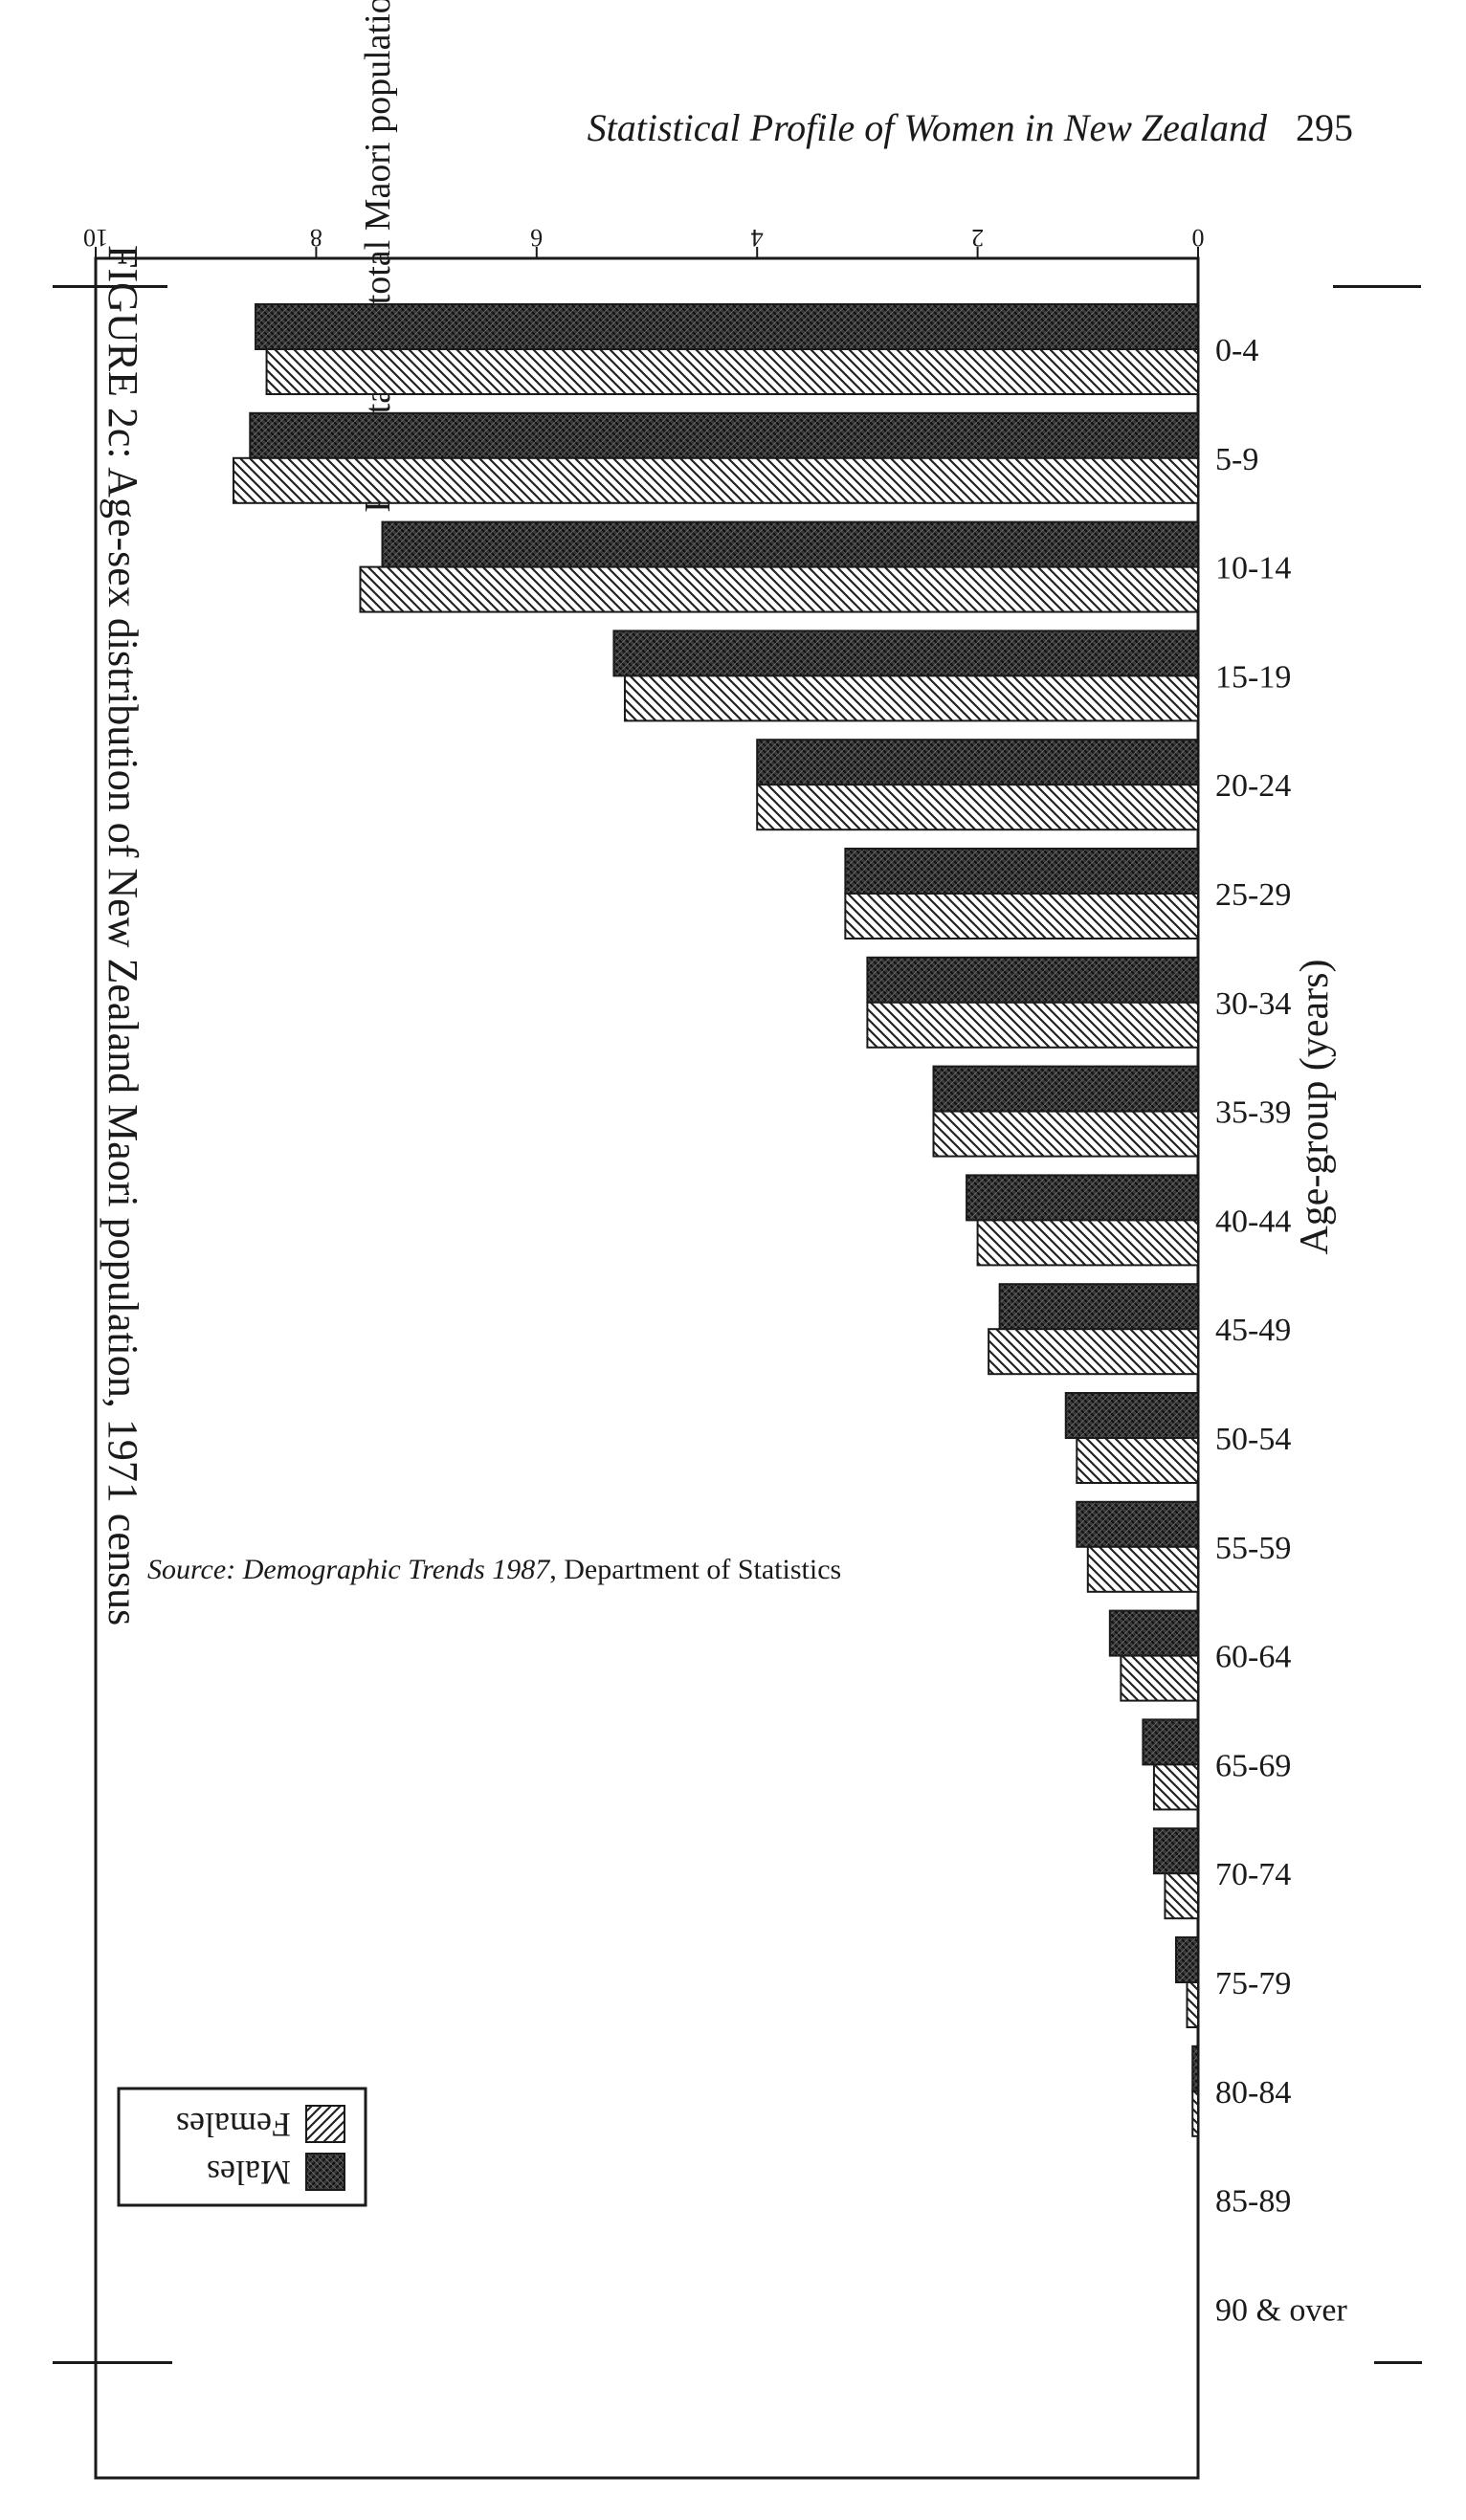  What do you see at coordinates (1253, 1657) in the screenshot?
I see `x-tick-label: 60-64` at bounding box center [1253, 1657].